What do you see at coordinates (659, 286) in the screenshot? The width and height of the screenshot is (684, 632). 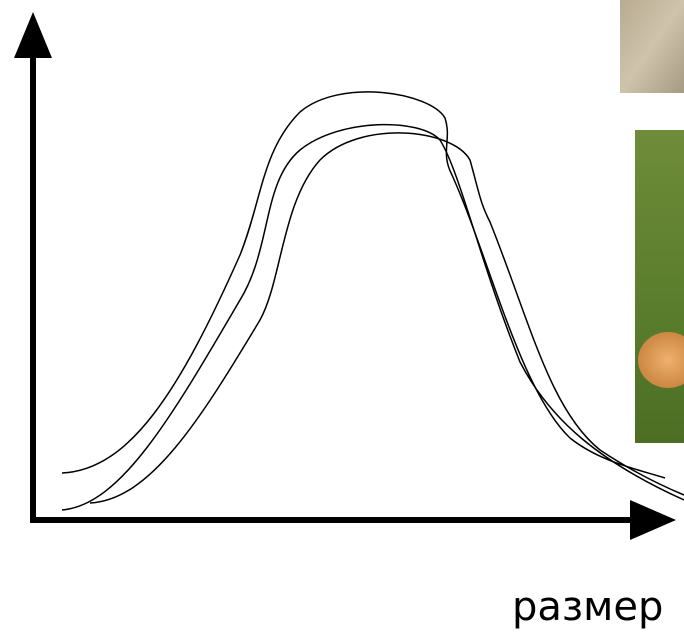 I see `photo-grass` at bounding box center [659, 286].